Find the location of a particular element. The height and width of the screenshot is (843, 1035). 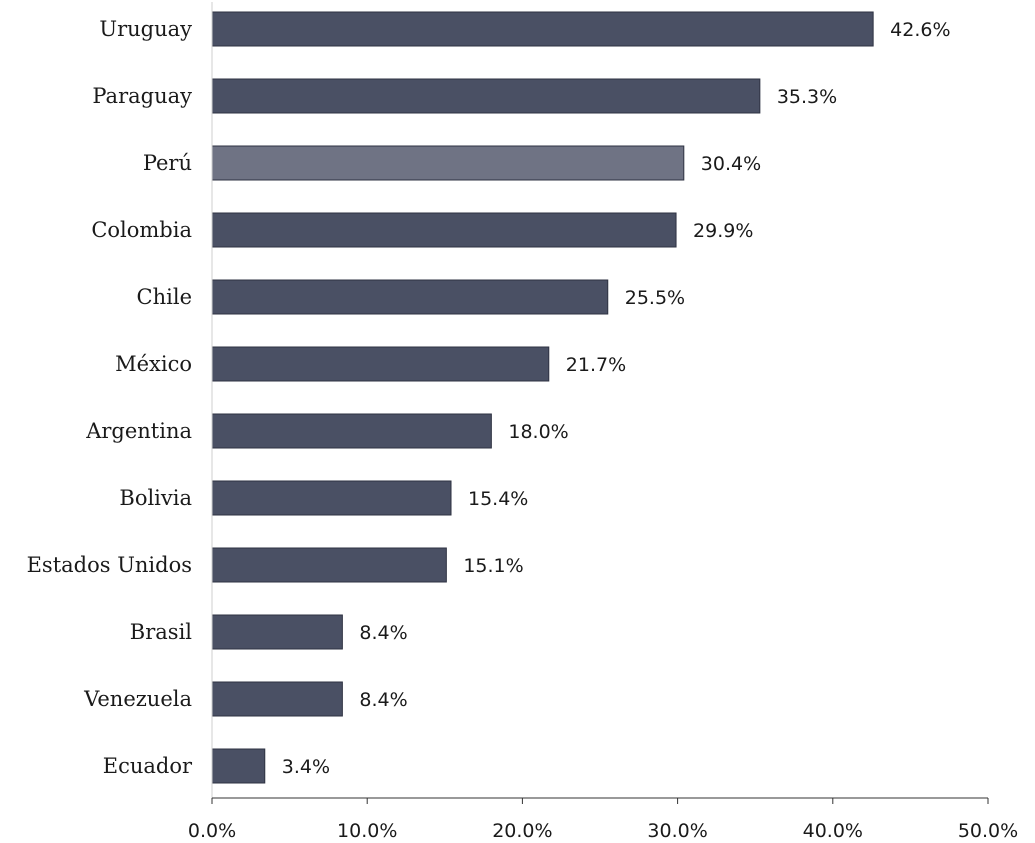

value-label-estados-unidos: 15.1% is located at coordinates (493, 566).